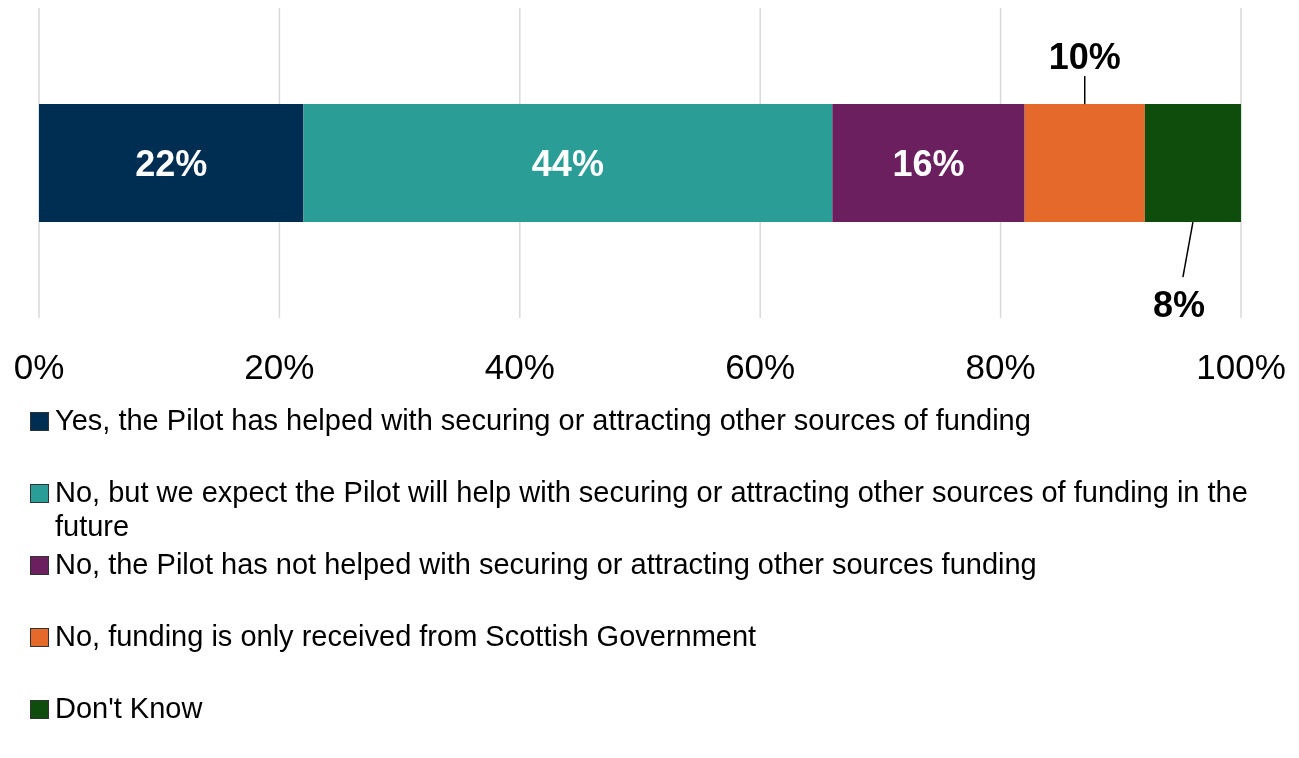 The height and width of the screenshot is (758, 1299). What do you see at coordinates (652, 509) in the screenshot?
I see `legend-label: No, but we expect the Pilot will help with securing or attracting other sources of funding in the future` at bounding box center [652, 509].